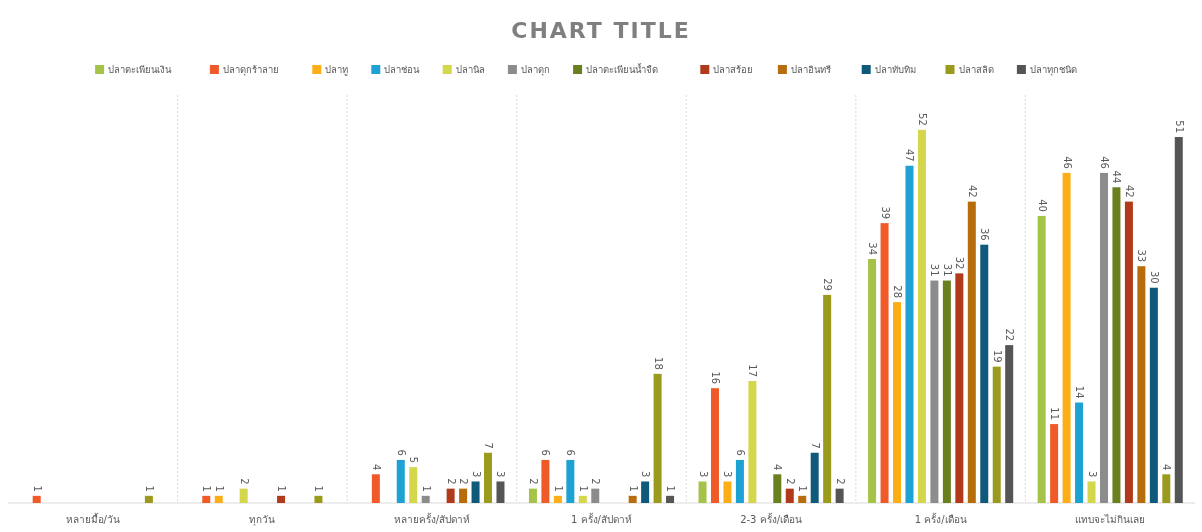  I want to click on legend-label: ปลาช่อน, so click(402, 69).